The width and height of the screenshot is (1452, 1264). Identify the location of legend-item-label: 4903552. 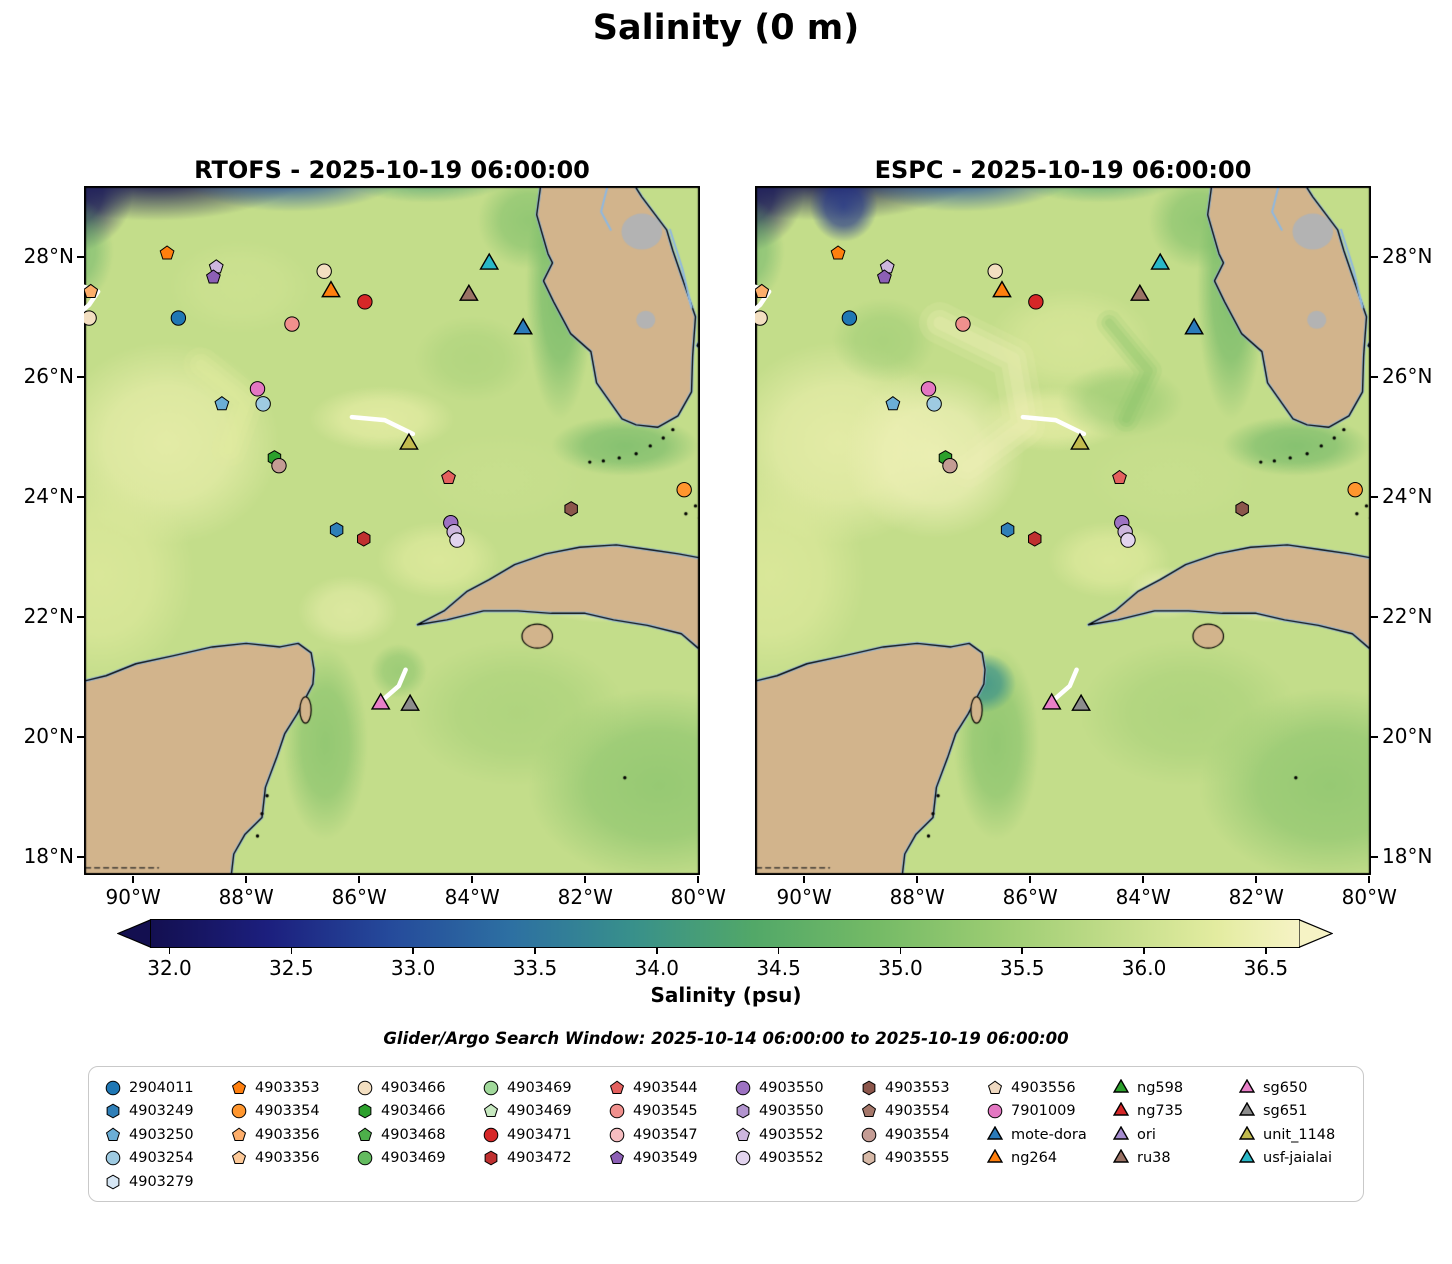
(791, 1134).